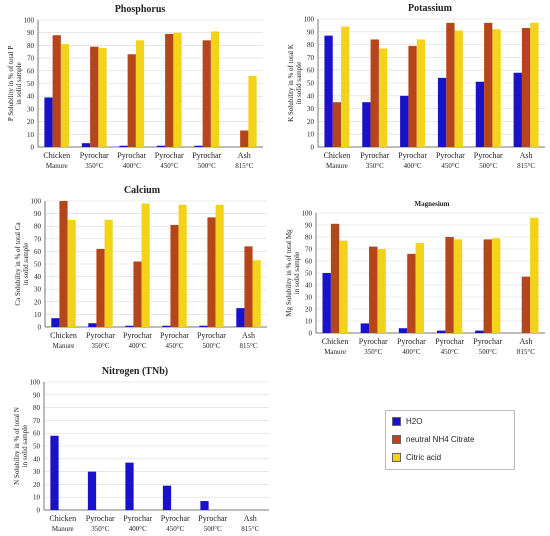 The height and width of the screenshot is (536, 550). Describe the element at coordinates (424, 457) in the screenshot. I see `legend-label-citric-acid: Citric acid` at that location.